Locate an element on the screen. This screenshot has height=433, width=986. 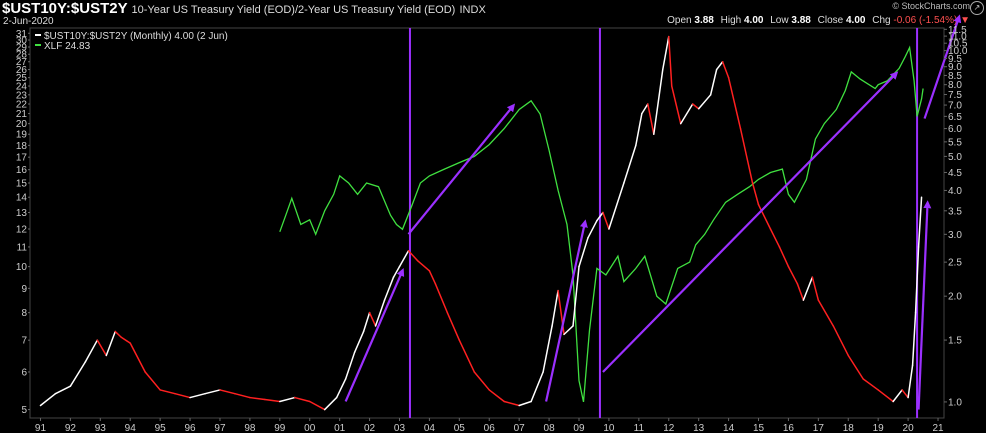
x-tick-label: 94 is located at coordinates (131, 428).